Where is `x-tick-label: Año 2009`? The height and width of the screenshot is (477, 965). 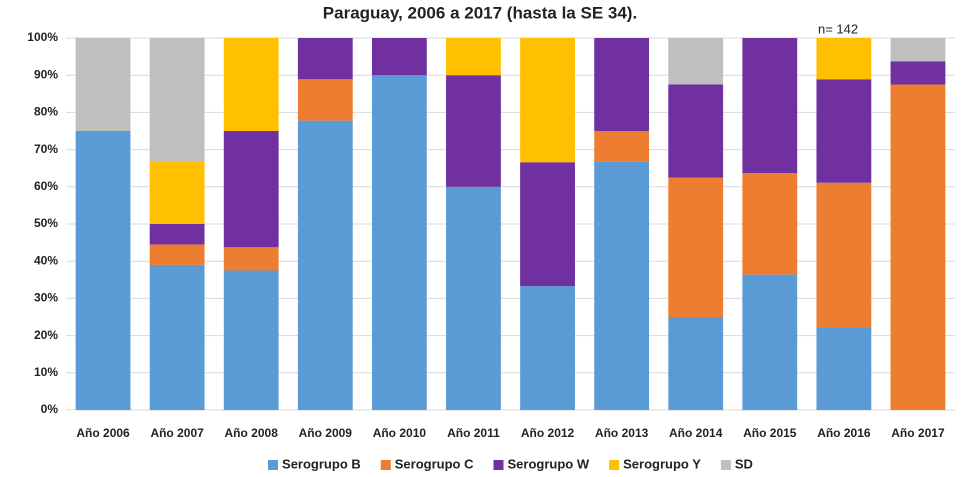 x-tick-label: Año 2009 is located at coordinates (326, 433).